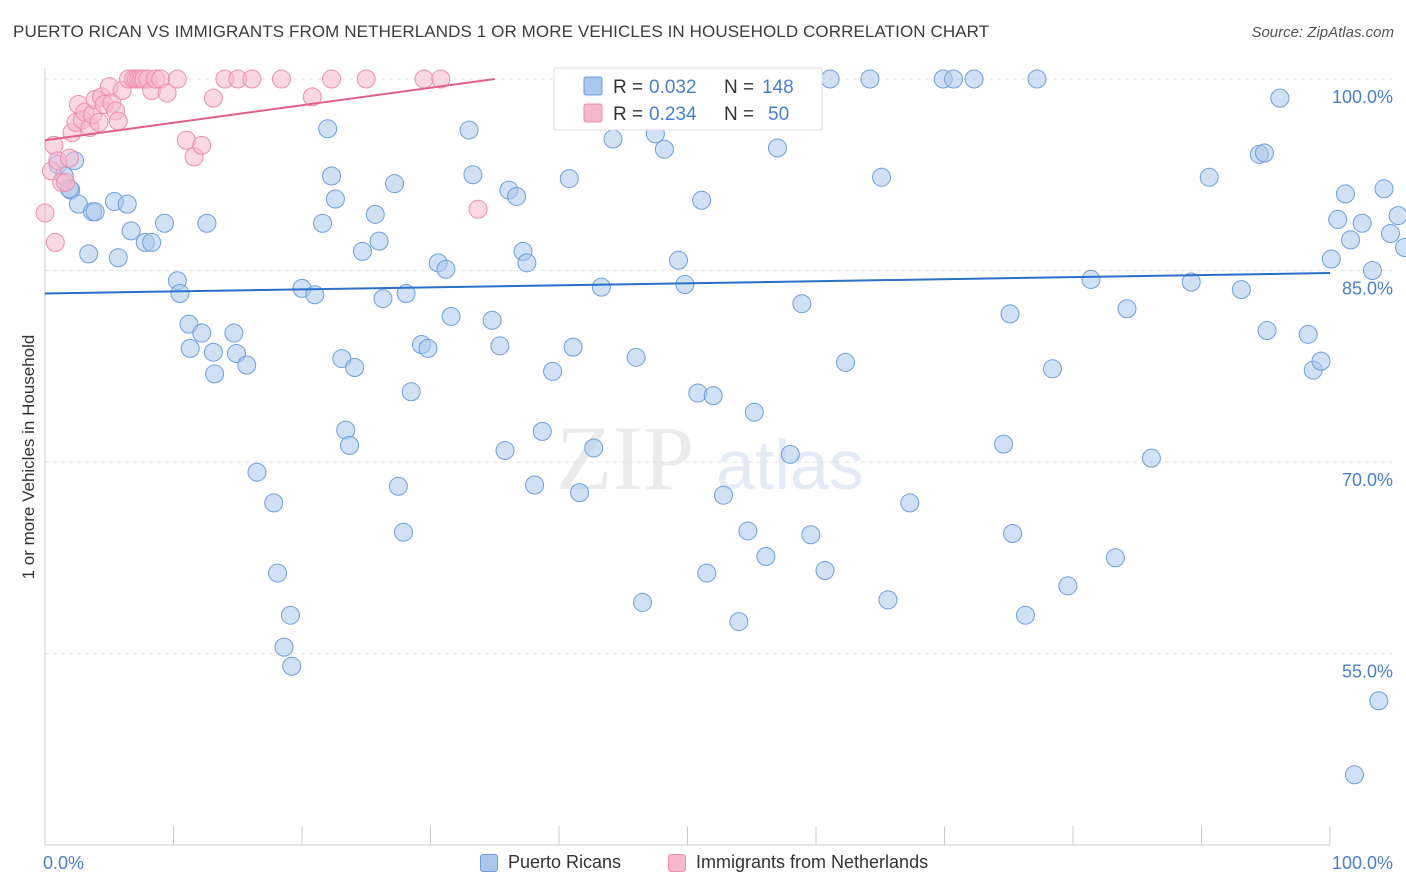 The width and height of the screenshot is (1406, 892). I want to click on y-tick-labels: 100.0% 85.0% 70.0% 55.0%, so click(1362, 384).